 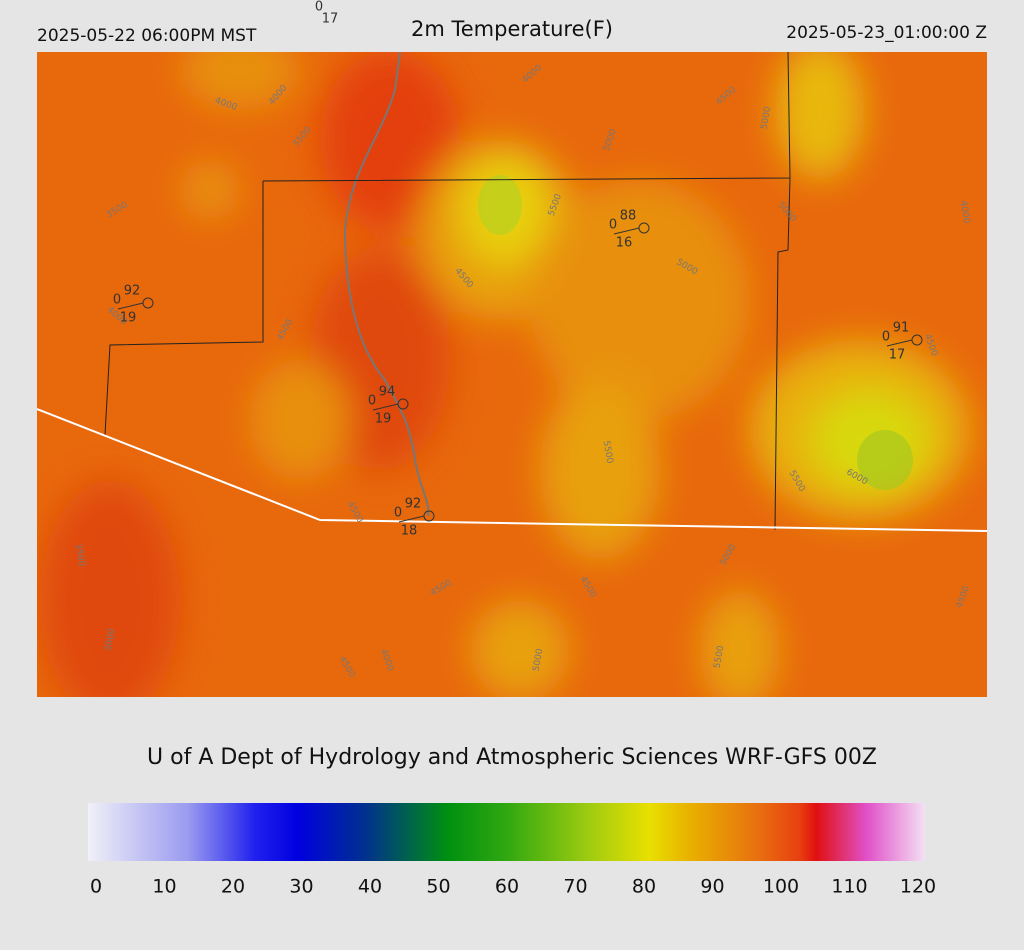 What do you see at coordinates (387, 392) in the screenshot?
I see `station-temperature: 94` at bounding box center [387, 392].